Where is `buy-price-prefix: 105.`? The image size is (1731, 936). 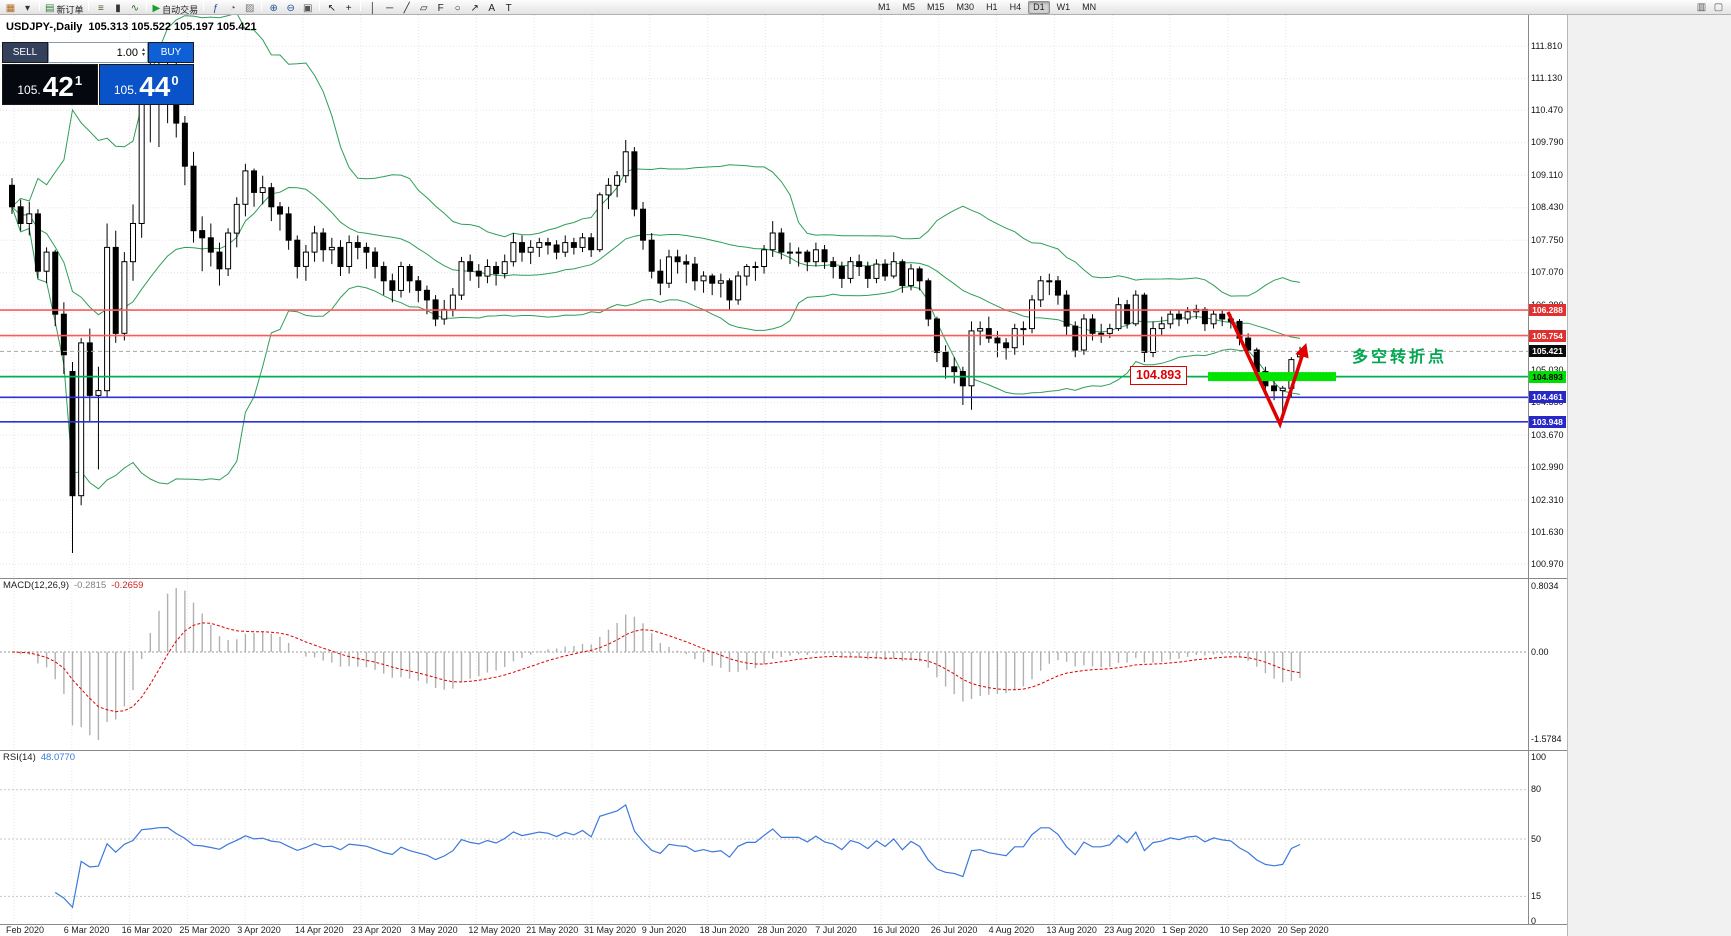
buy-price-prefix: 105. is located at coordinates (125, 90).